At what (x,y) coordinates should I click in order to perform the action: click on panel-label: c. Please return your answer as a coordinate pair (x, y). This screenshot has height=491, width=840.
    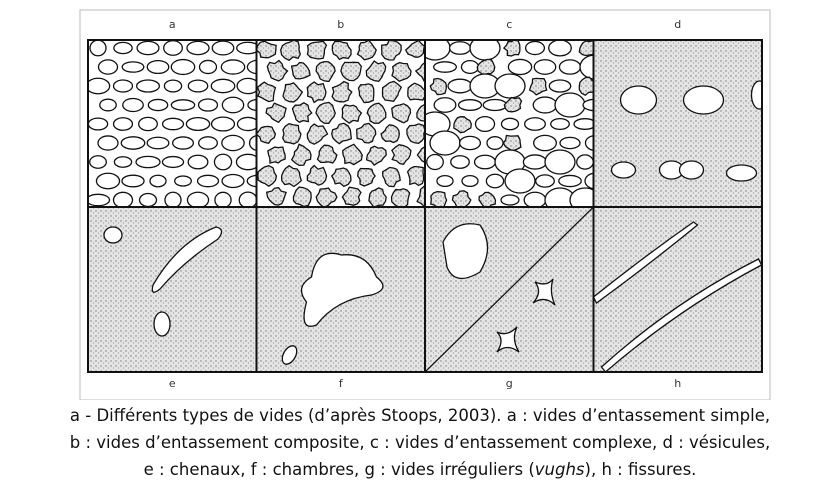
    Looking at the image, I should click on (509, 24).